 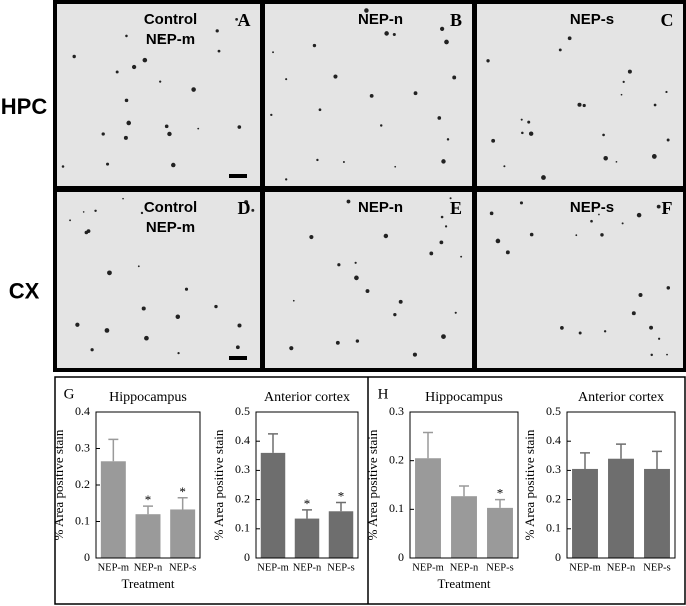 What do you see at coordinates (238, 358) in the screenshot?
I see `scale-bar` at bounding box center [238, 358].